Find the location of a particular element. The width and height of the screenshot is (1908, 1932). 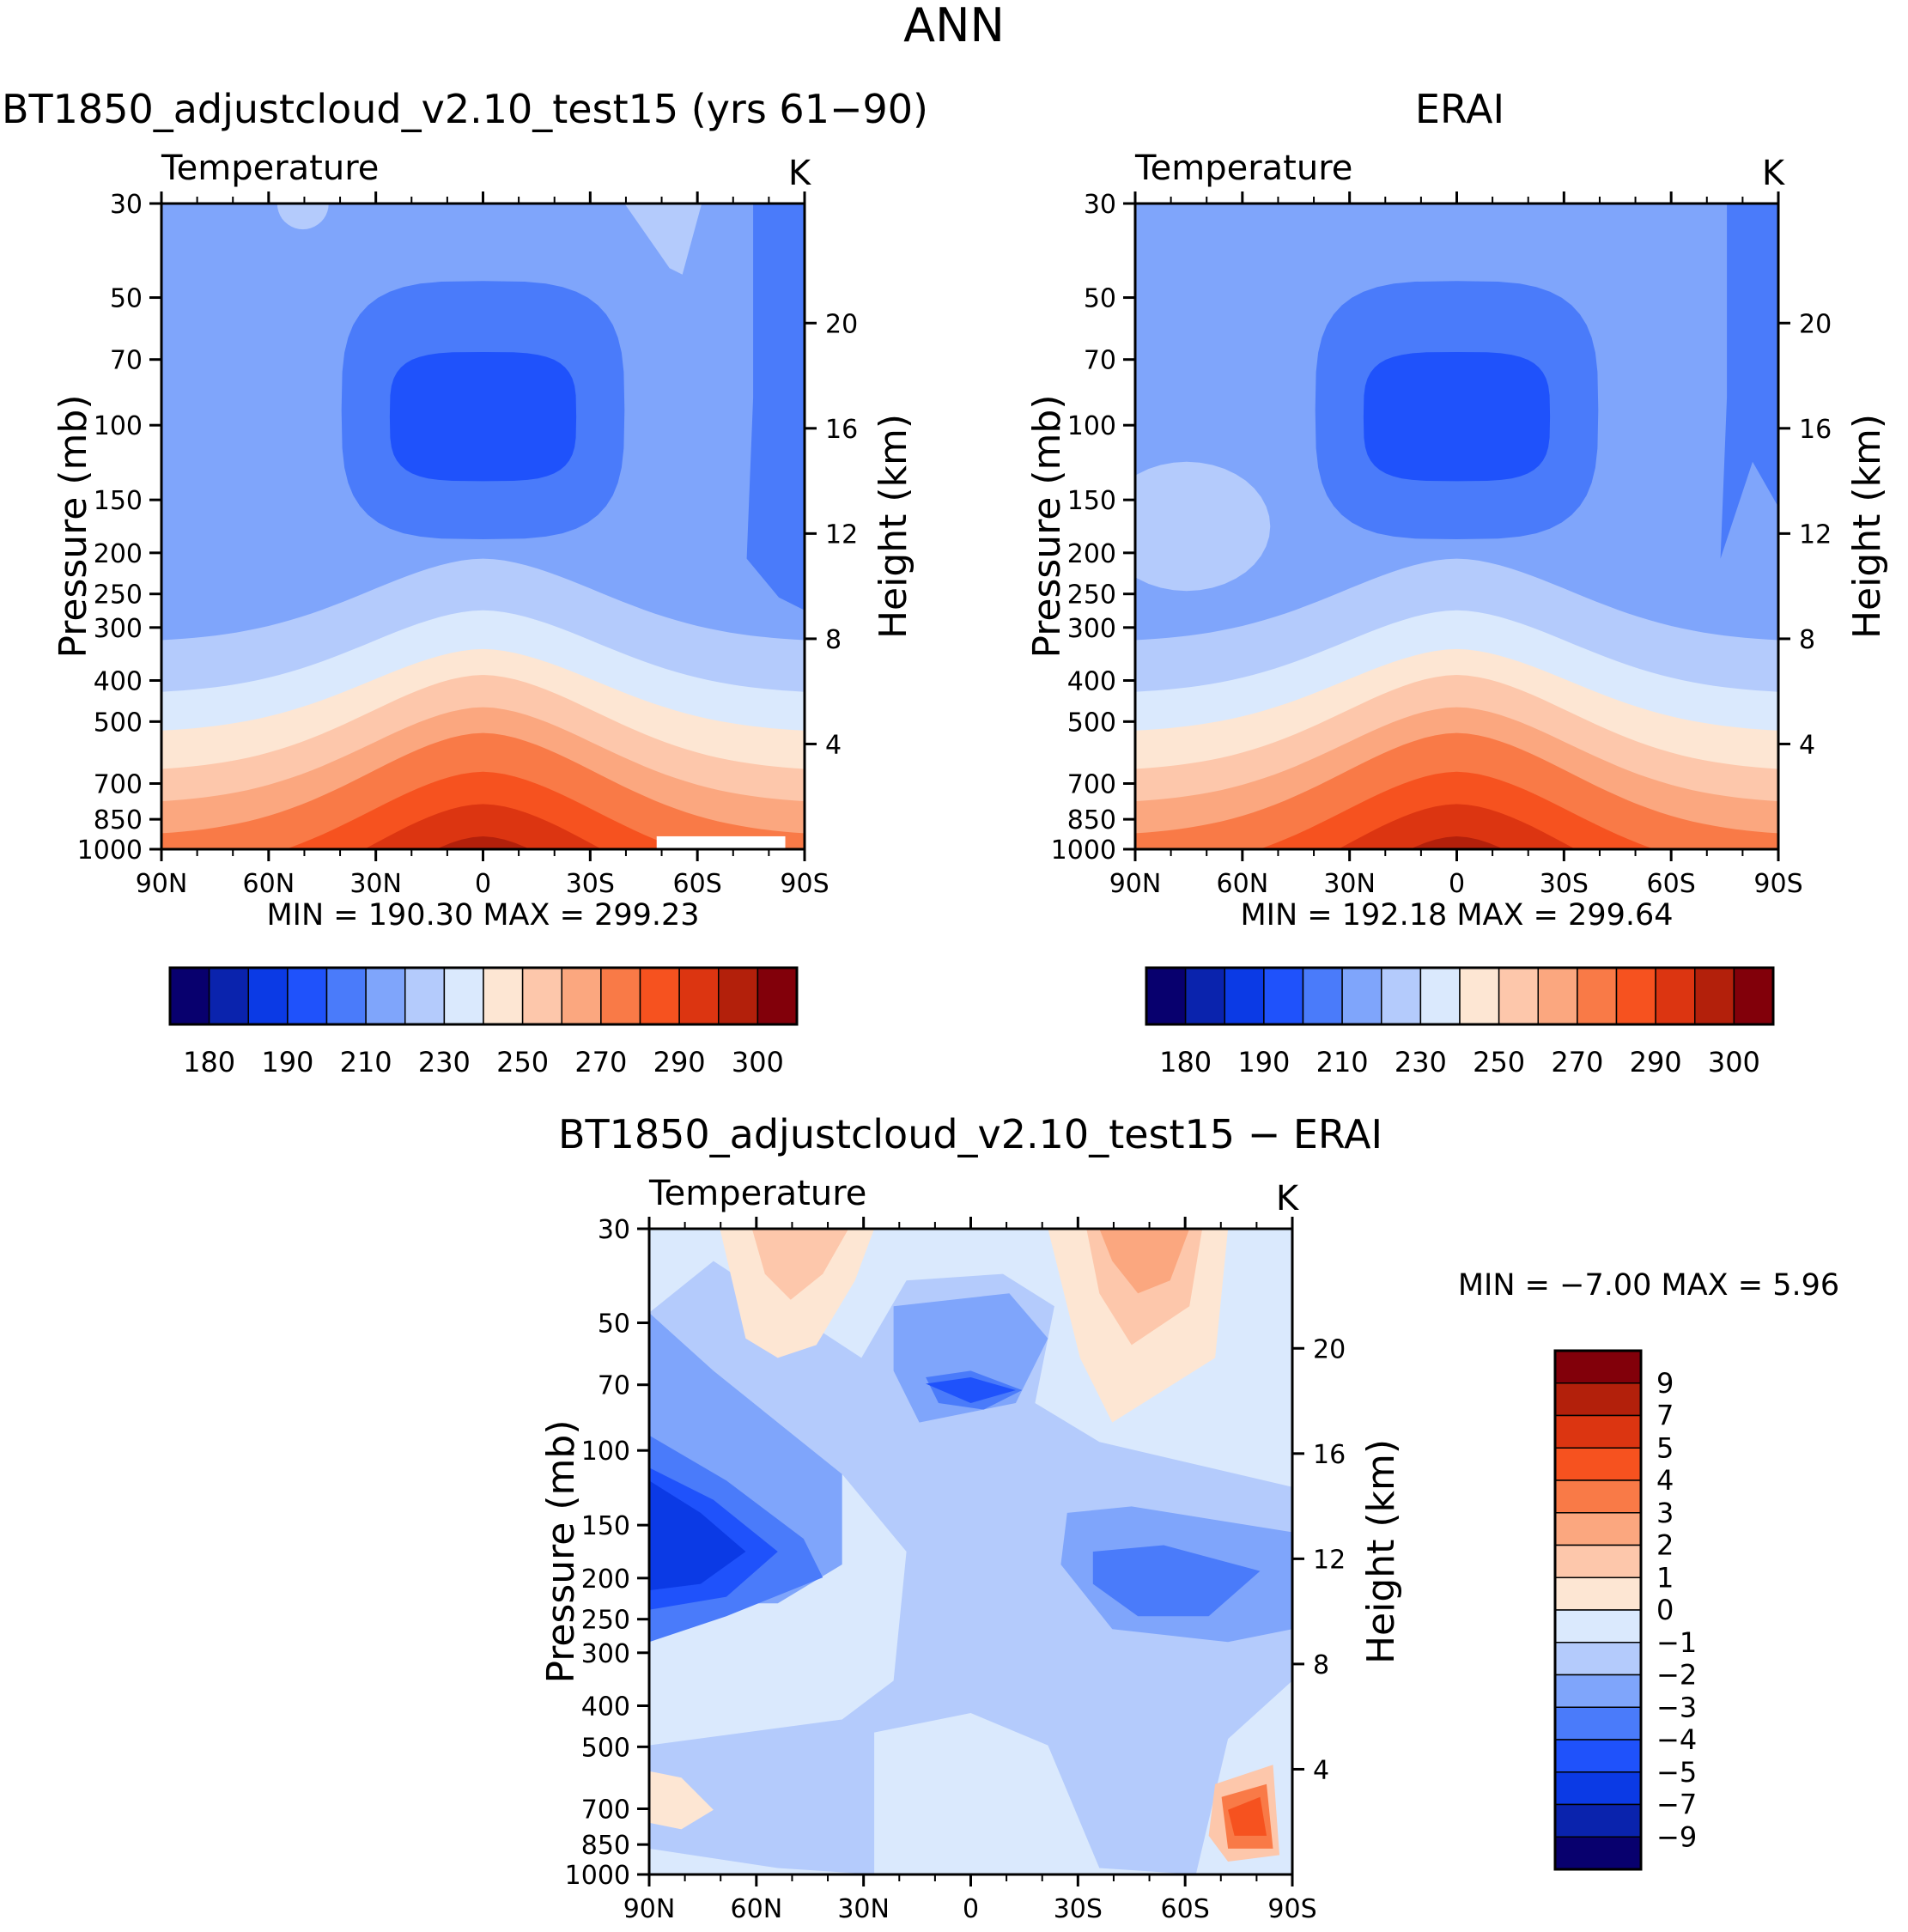

stats-label: MIN = 190.30 MAX = 299.23 is located at coordinates (482, 915).